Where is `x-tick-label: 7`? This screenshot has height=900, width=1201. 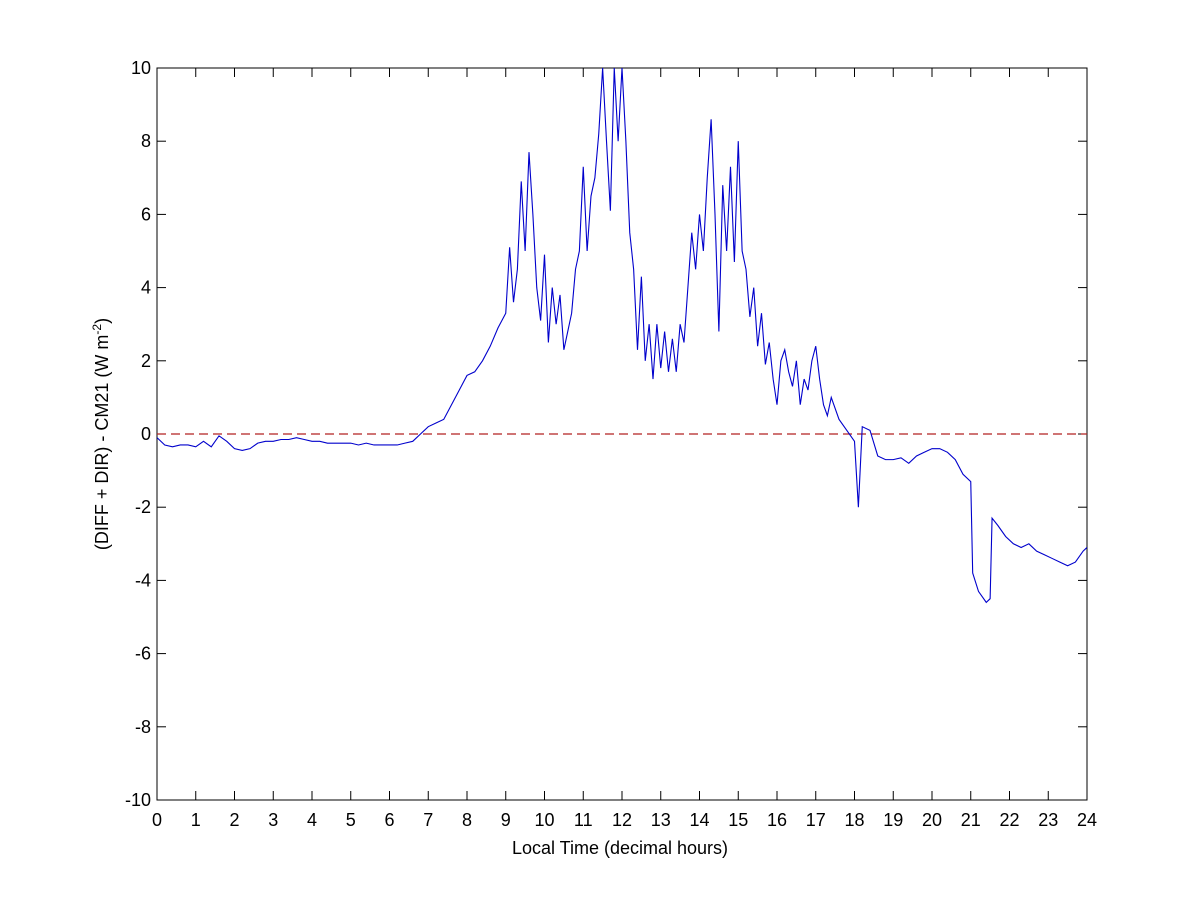
x-tick-label: 7 is located at coordinates (428, 820).